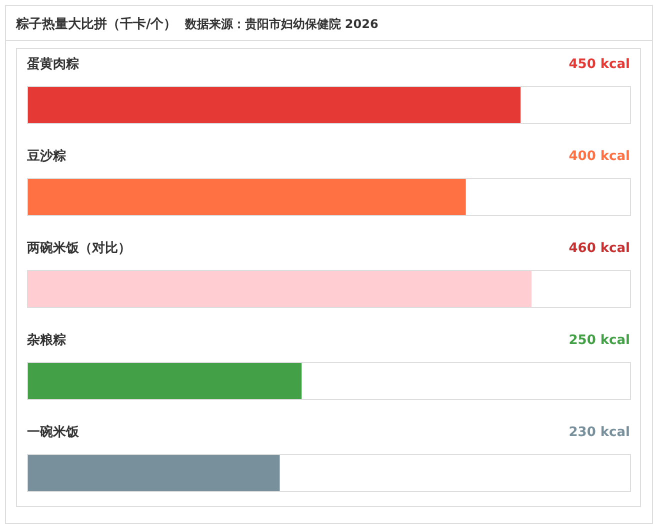 Image resolution: width=659 pixels, height=529 pixels. Describe the element at coordinates (53, 432) in the screenshot. I see `y-tick-label: 一碗米饭` at that location.